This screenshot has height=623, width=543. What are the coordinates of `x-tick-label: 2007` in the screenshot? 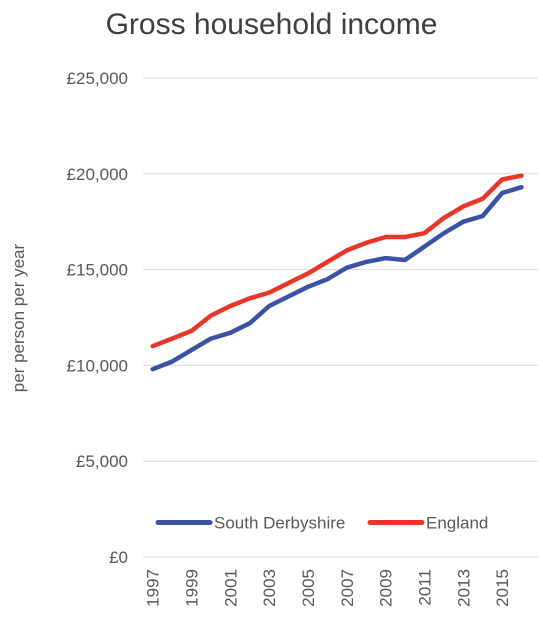 It's located at (347, 588).